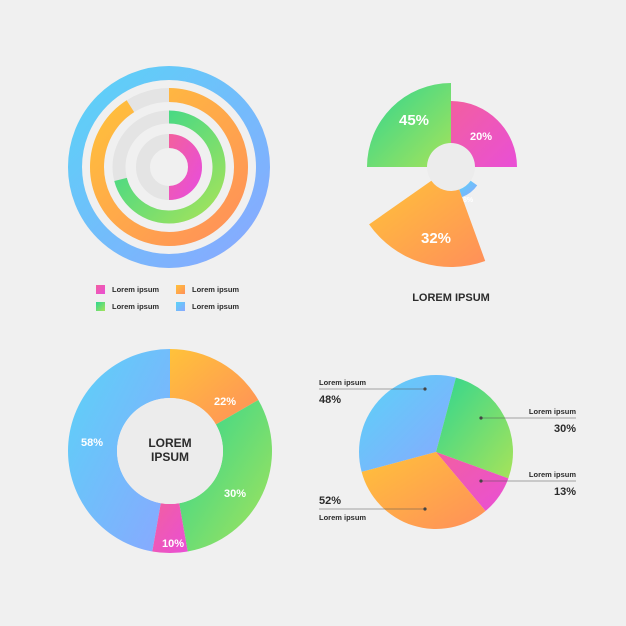 The height and width of the screenshot is (626, 626). I want to click on rose-slice-label: 20%, so click(481, 137).